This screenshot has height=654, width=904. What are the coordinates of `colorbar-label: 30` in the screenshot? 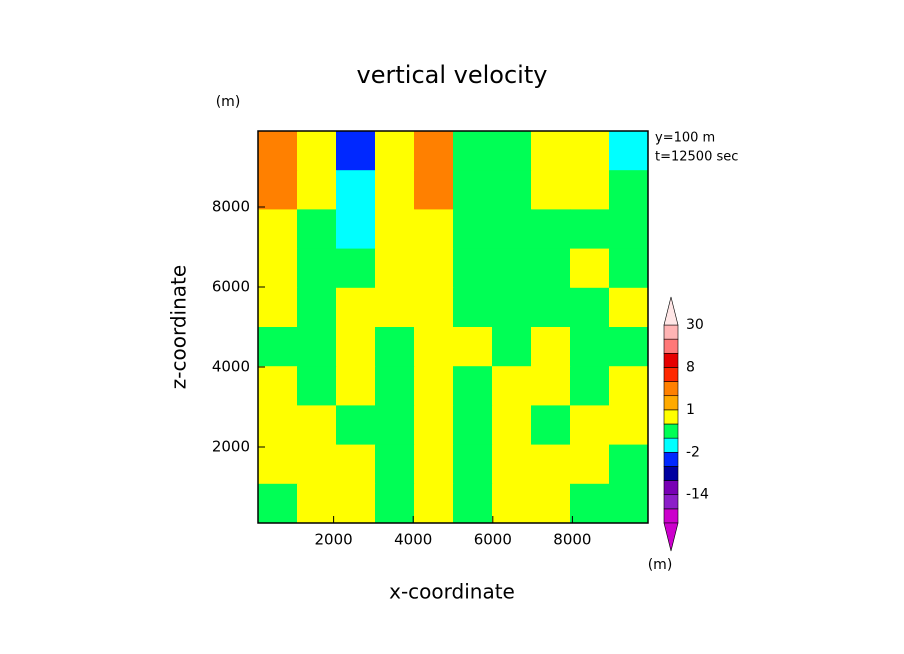 It's located at (695, 325).